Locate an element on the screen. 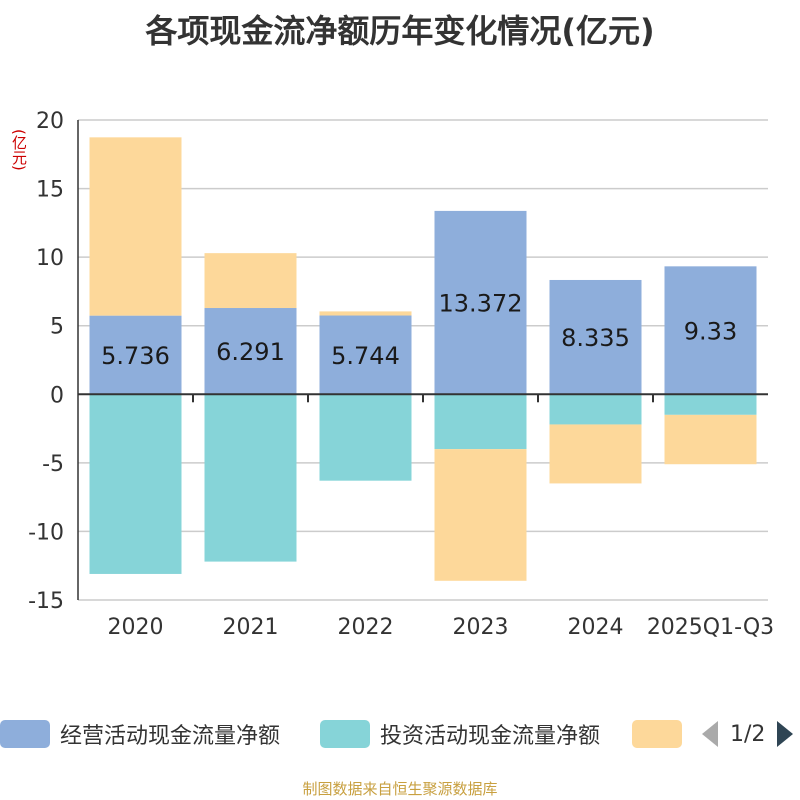 The height and width of the screenshot is (800, 800). x-tick-label: 2020 is located at coordinates (136, 627).